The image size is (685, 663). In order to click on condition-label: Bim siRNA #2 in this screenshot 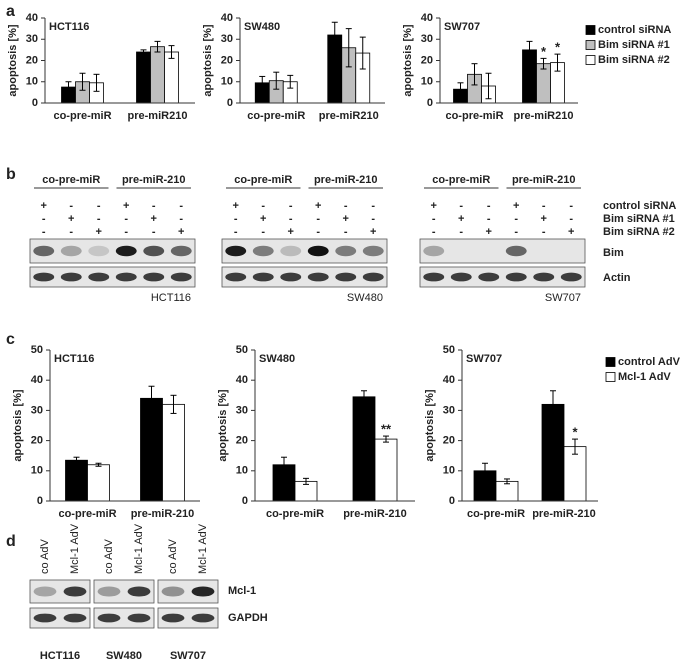, I will do `click(639, 232)`.